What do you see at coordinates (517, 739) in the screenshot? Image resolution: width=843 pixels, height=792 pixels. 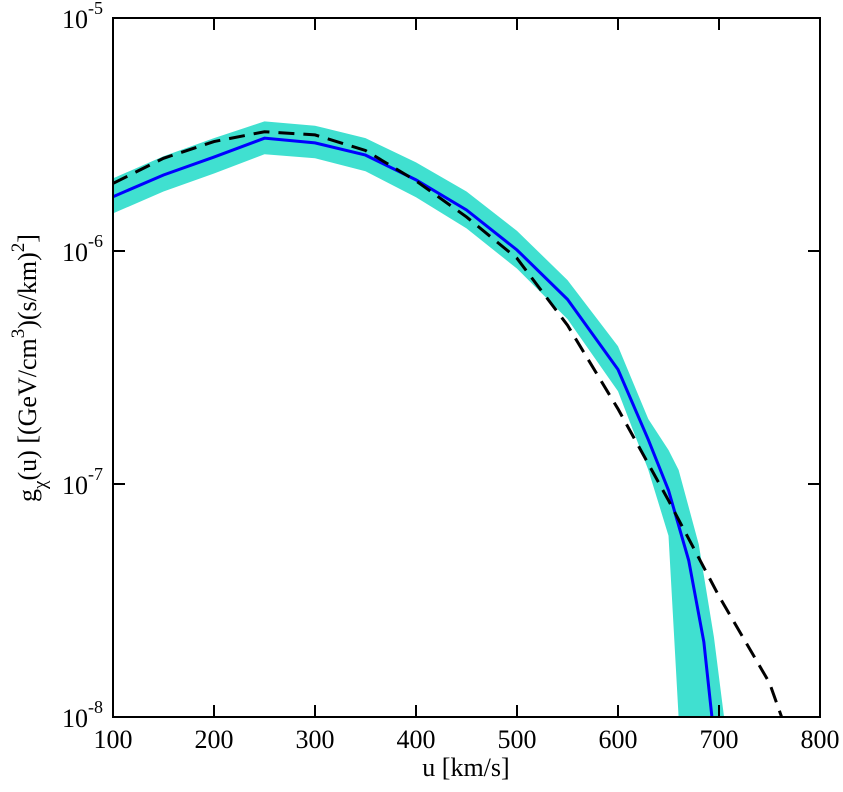 I see `x-tick-label: 500` at bounding box center [517, 739].